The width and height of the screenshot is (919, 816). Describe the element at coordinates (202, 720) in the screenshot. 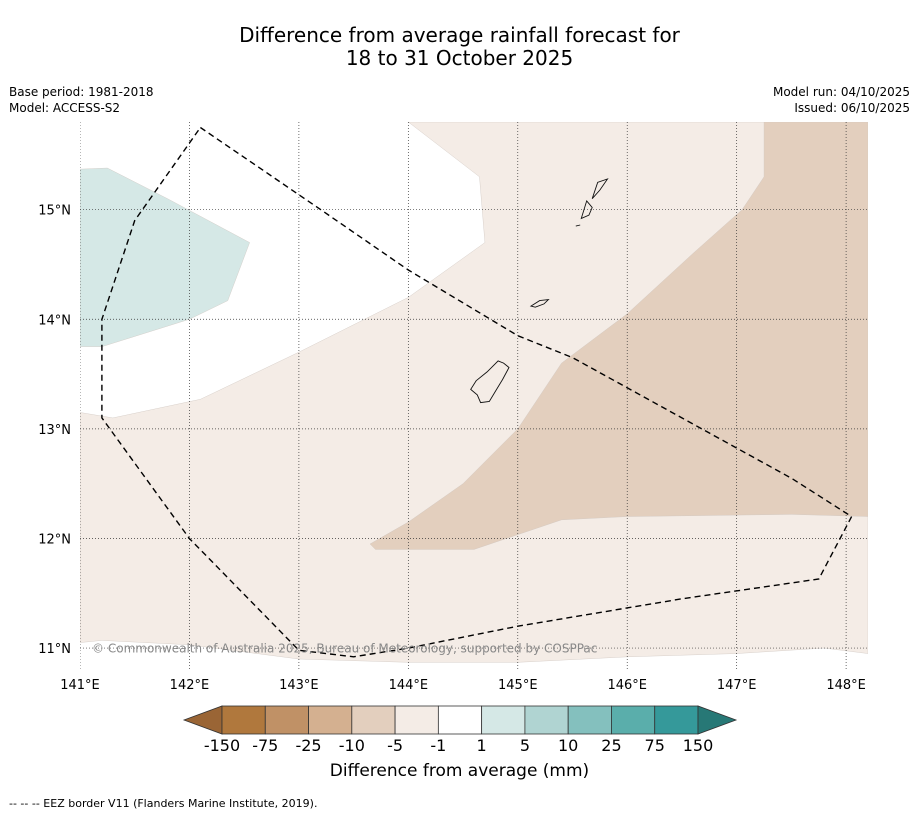

I see `colorbar-extend-low` at that location.